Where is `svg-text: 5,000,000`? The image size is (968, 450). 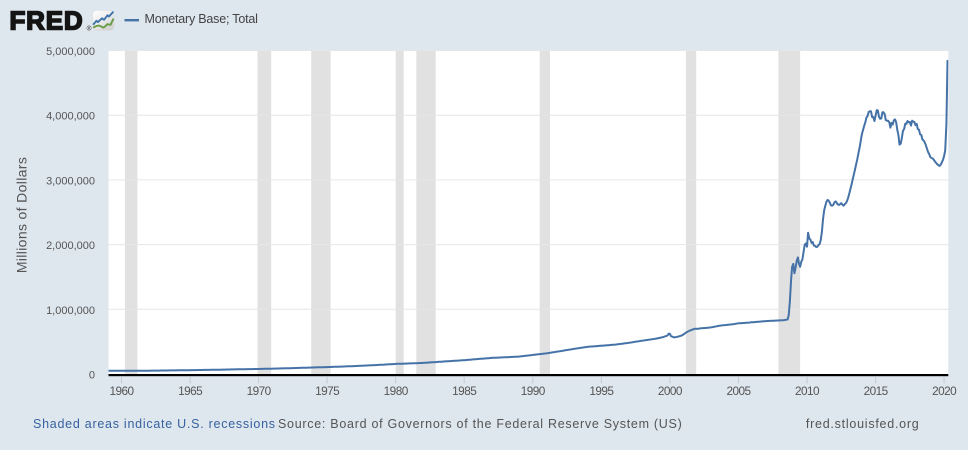 svg-text: 5,000,000 is located at coordinates (70, 52).